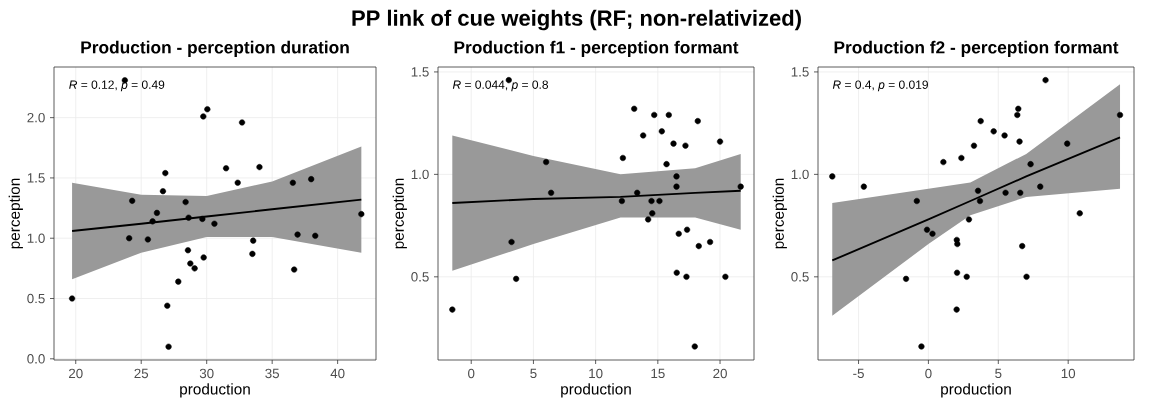 This screenshot has width=1153, height=408. I want to click on x-tick-label: 25, so click(141, 373).